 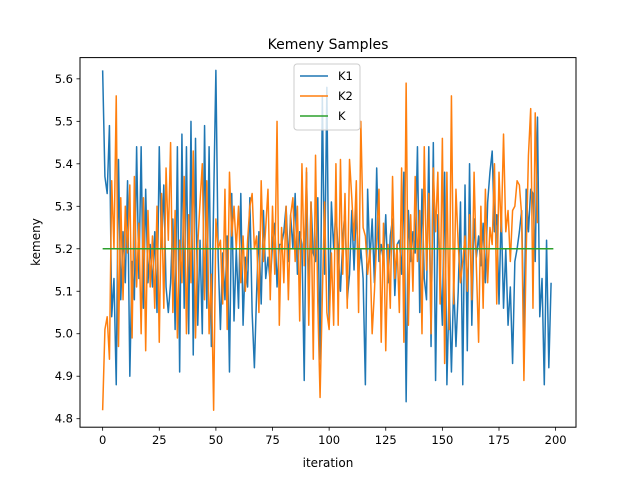 I want to click on x-axis-ticks: 0 25 50 75 100 125 150 175 200, so click(x=333, y=437).